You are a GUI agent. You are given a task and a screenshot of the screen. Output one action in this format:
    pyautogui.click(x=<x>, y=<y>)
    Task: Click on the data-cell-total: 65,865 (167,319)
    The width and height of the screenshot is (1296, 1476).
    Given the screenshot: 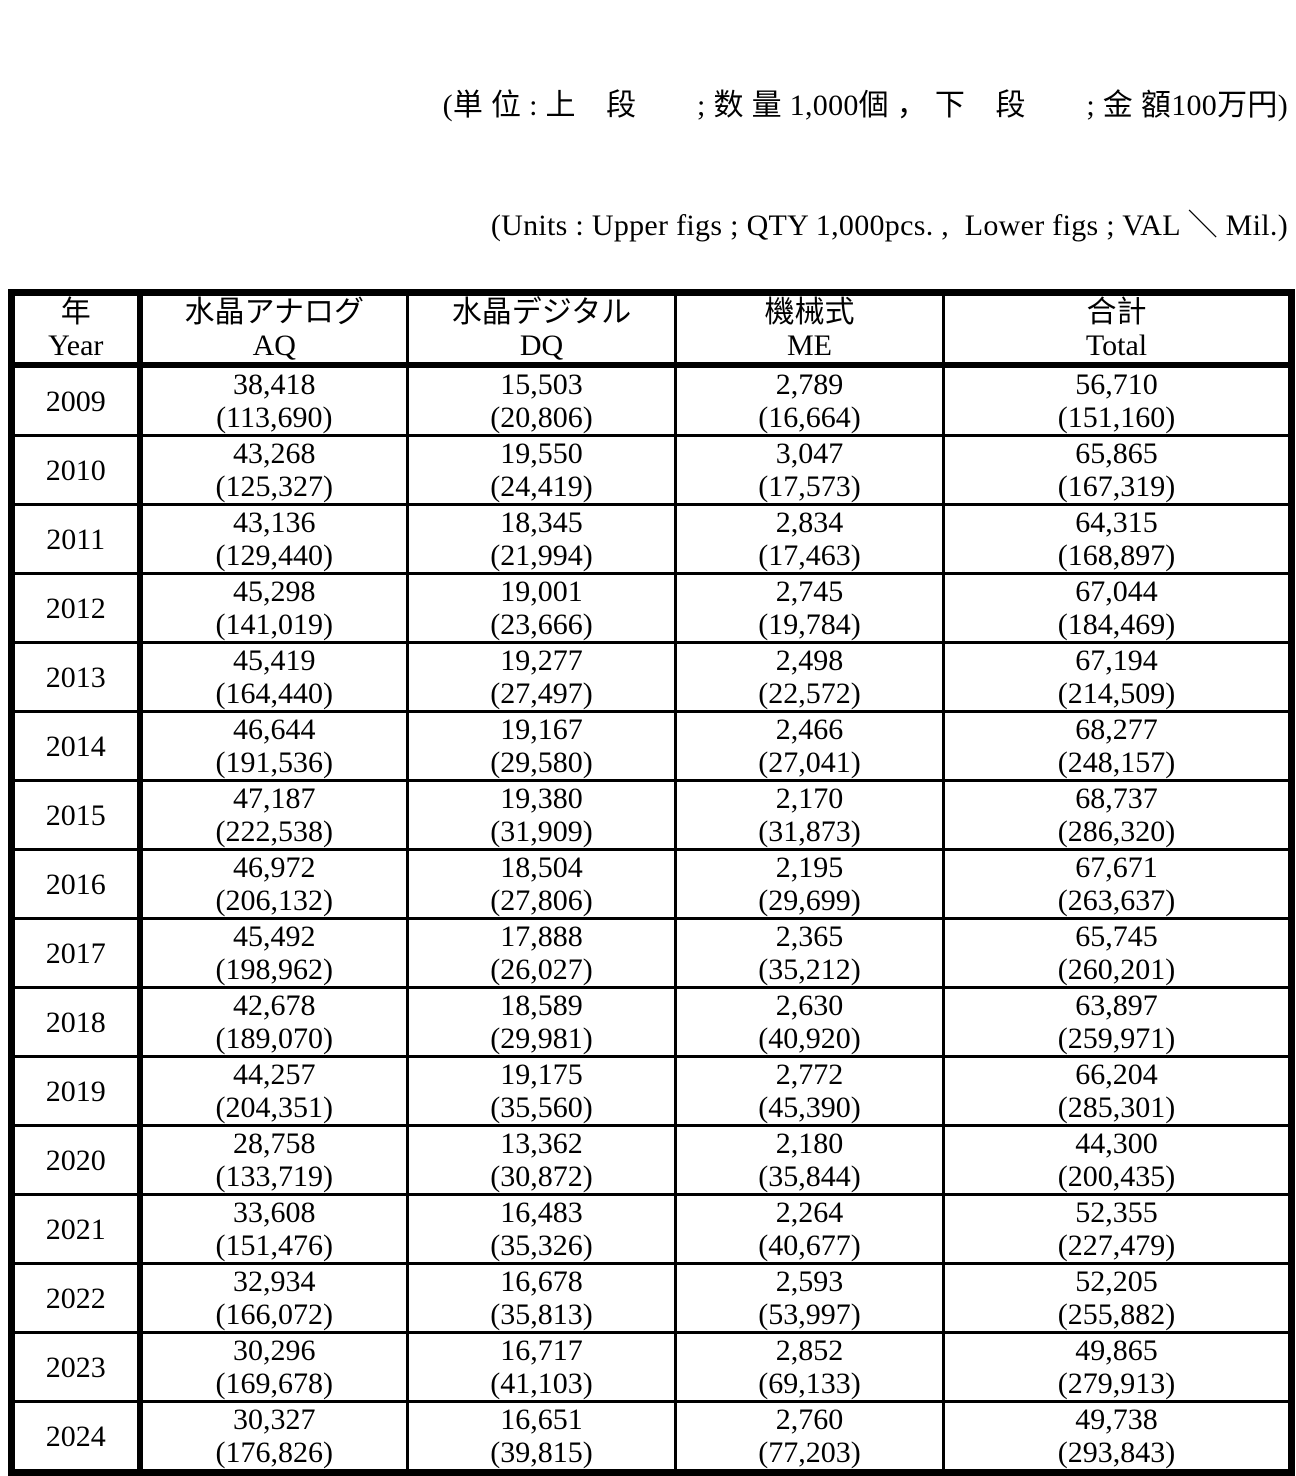 What is the action you would take?
    pyautogui.click(x=1117, y=470)
    